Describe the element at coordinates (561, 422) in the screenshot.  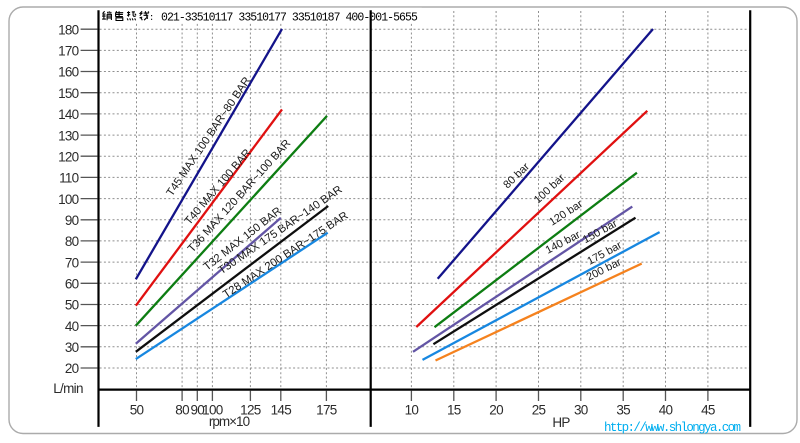
I see `svg-text: HP` at that location.